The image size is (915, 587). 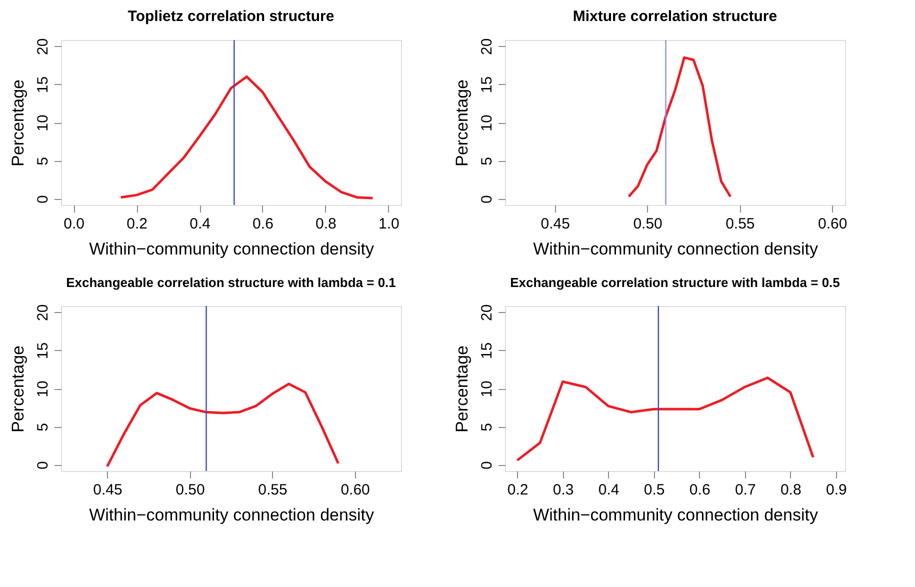 I want to click on x-tick-label: 0.5, so click(x=654, y=490).